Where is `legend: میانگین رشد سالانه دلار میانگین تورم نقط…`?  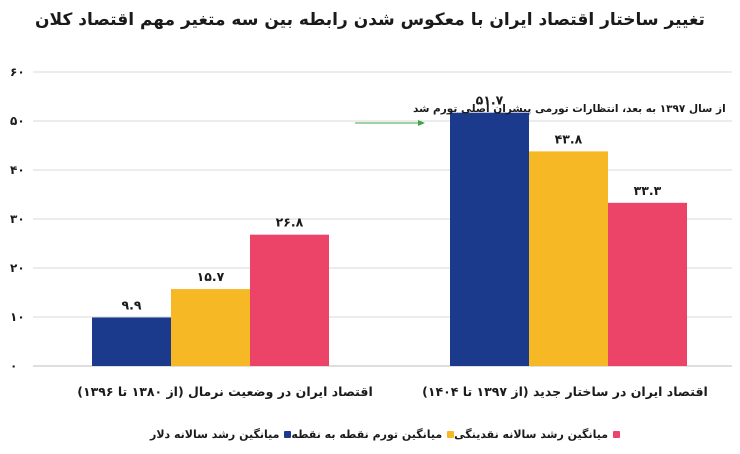
legend: میانگین رشد سالانه دلار میانگین تورم نقط… is located at coordinates (385, 434).